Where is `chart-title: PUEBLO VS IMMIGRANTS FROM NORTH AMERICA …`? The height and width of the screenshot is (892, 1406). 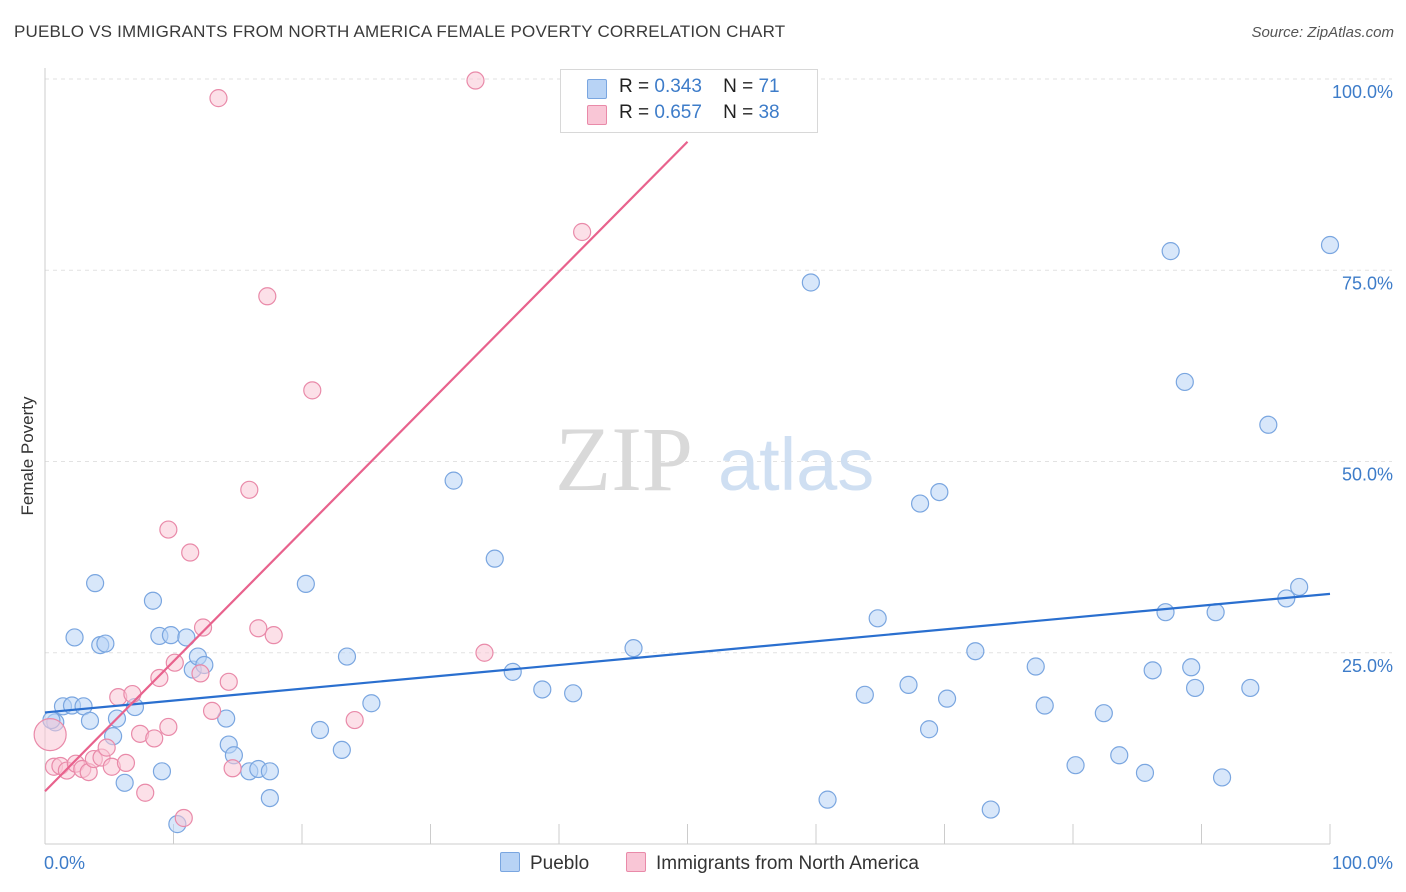 chart-title: PUEBLO VS IMMIGRANTS FROM NORTH AMERICA … is located at coordinates (400, 31).